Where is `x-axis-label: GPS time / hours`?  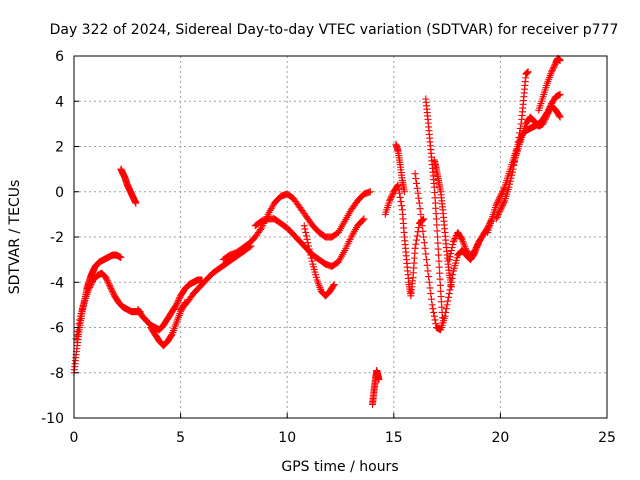 x-axis-label: GPS time / hours is located at coordinates (339, 467).